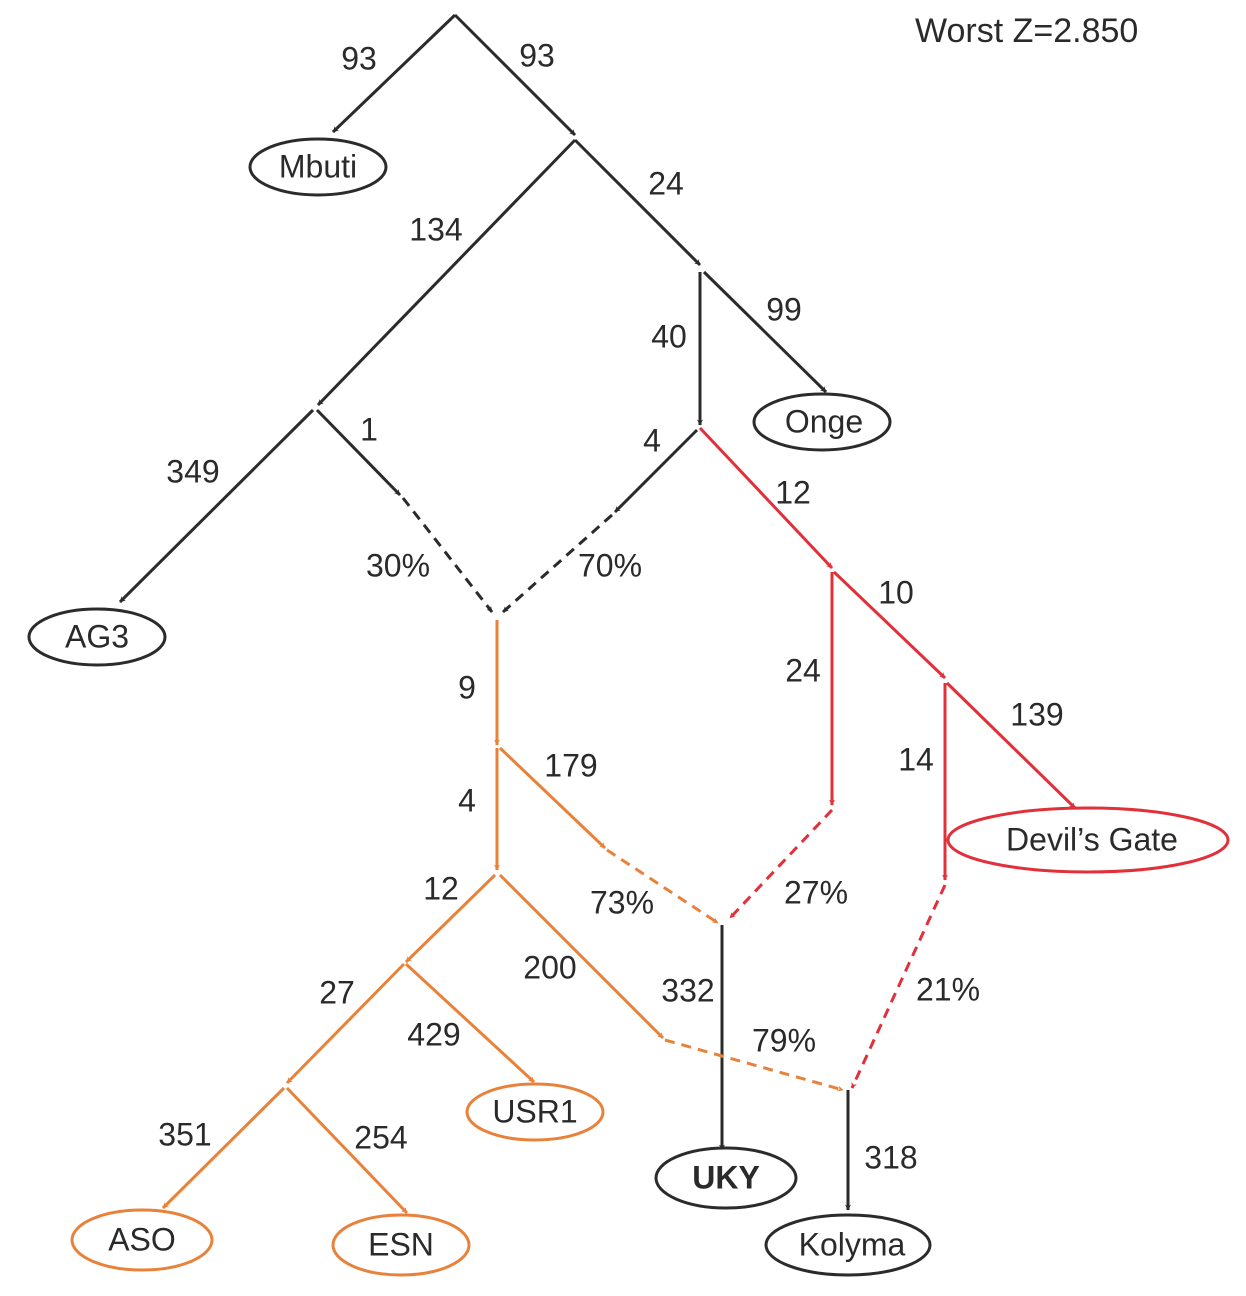 The image size is (1246, 1296). What do you see at coordinates (610, 565) in the screenshot?
I see `label-admix-70: 70%` at bounding box center [610, 565].